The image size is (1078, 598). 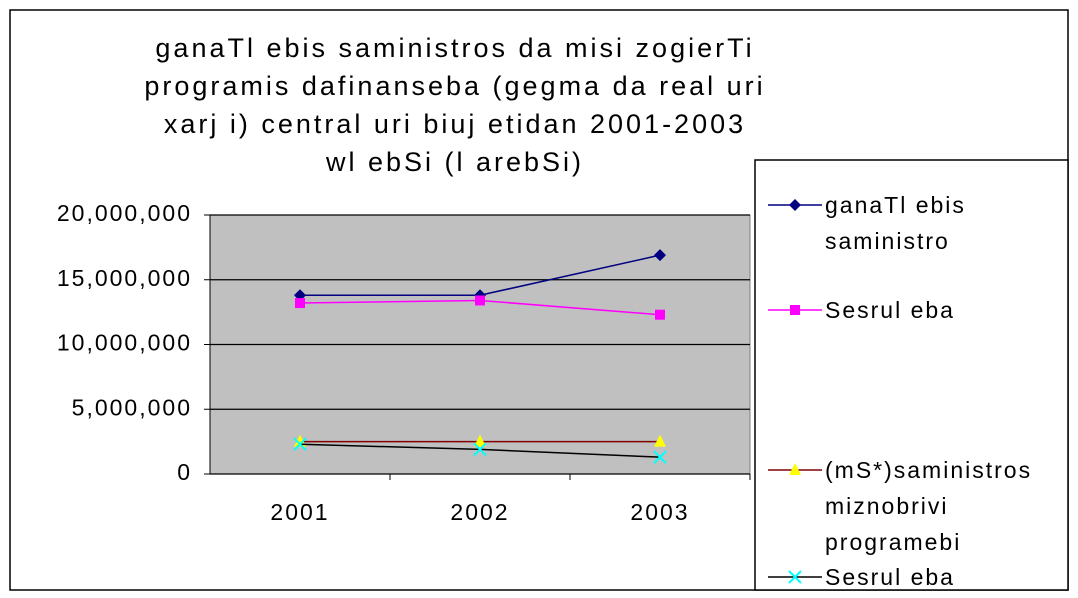 What do you see at coordinates (929, 506) in the screenshot?
I see `legend-label: (mS*)saministros miznobrivi programebi` at bounding box center [929, 506].